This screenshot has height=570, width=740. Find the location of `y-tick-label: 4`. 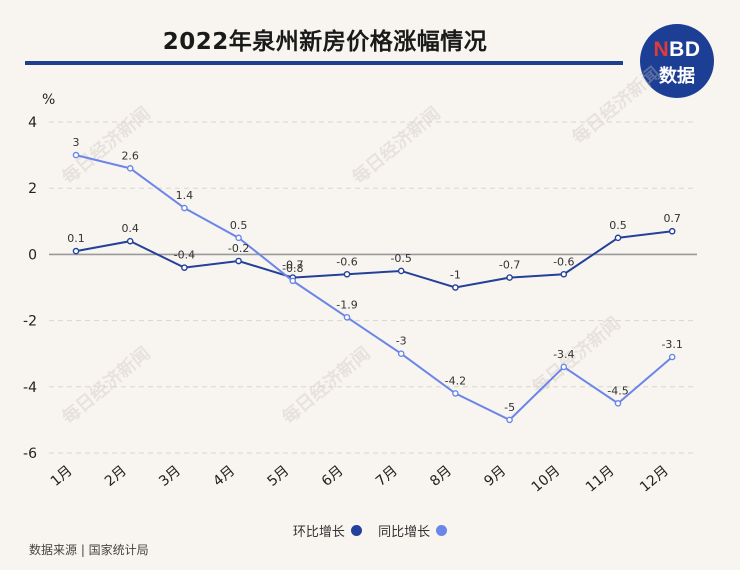

y-tick-label: 4 is located at coordinates (32, 123).